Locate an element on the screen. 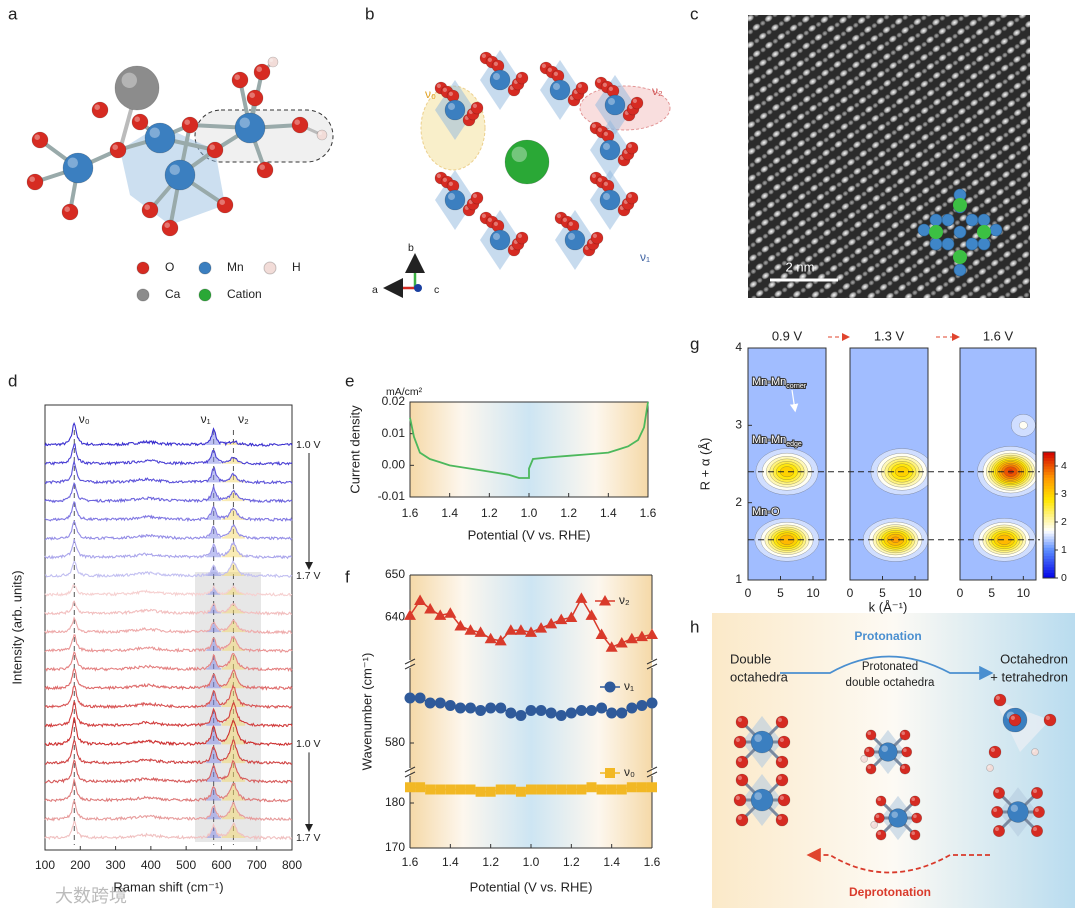  y-axis-label: R + α (Å) is located at coordinates (704, 464).